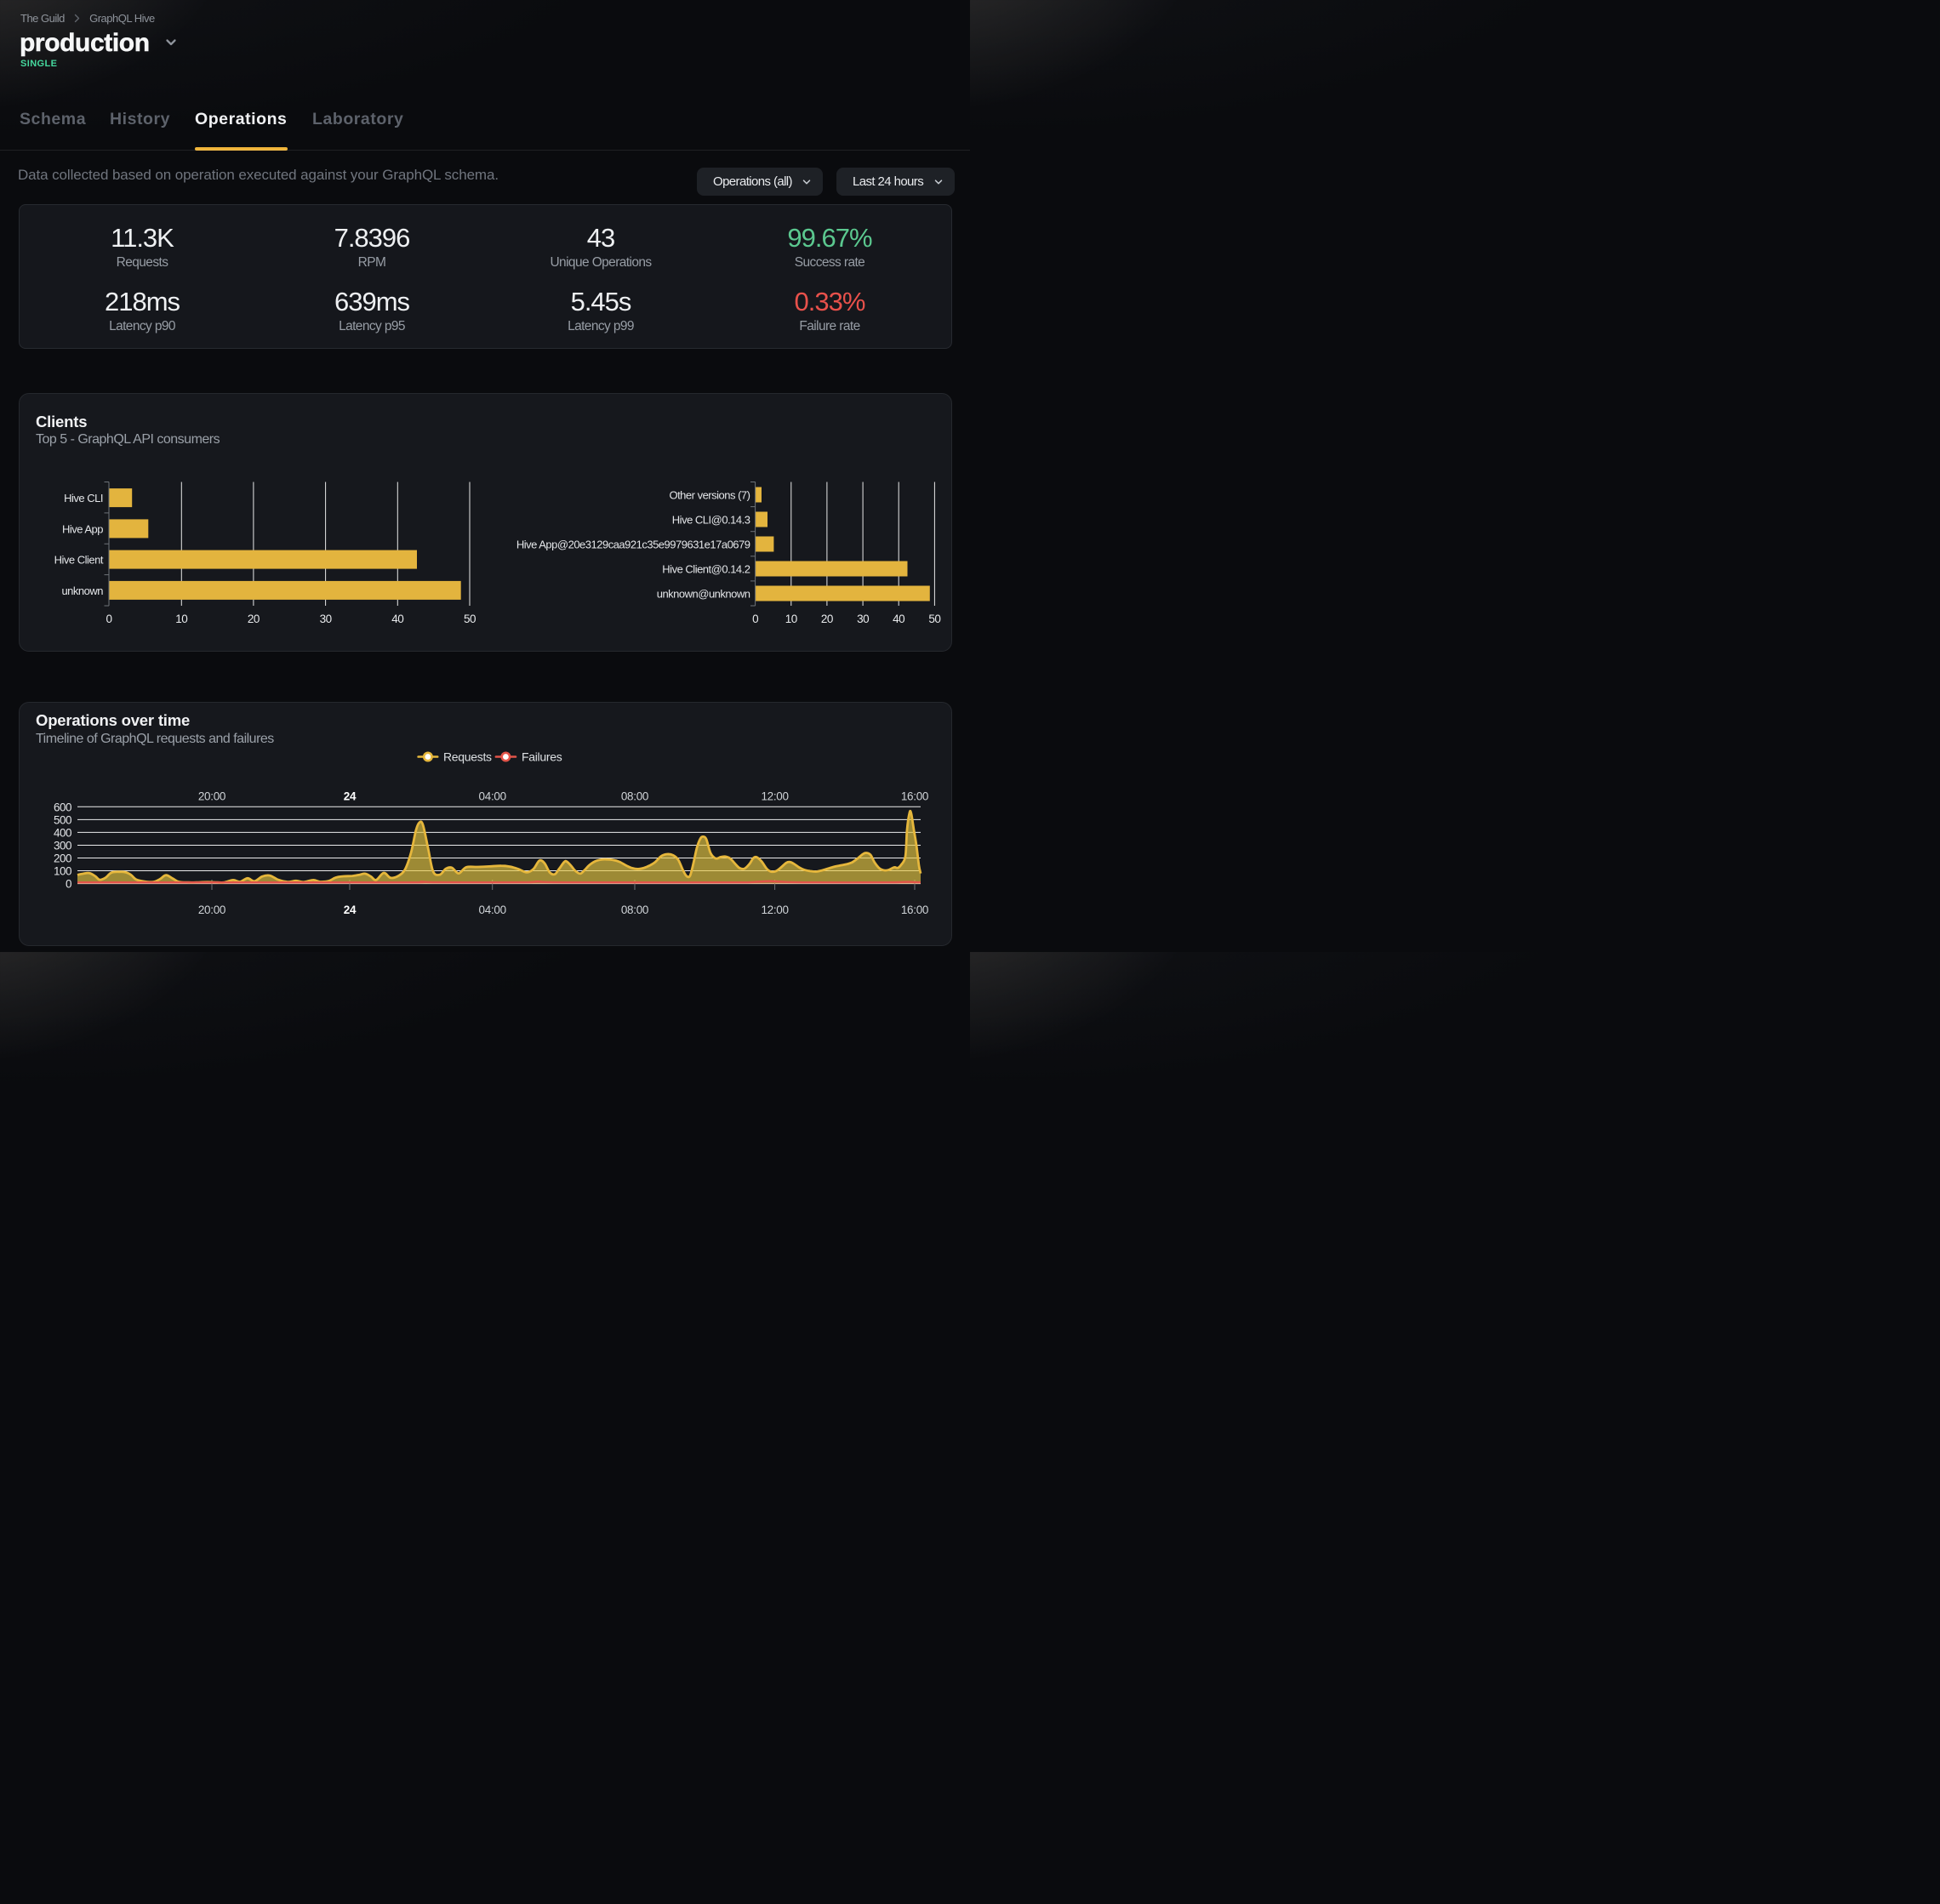  I want to click on svg-text: 600, so click(62, 807).